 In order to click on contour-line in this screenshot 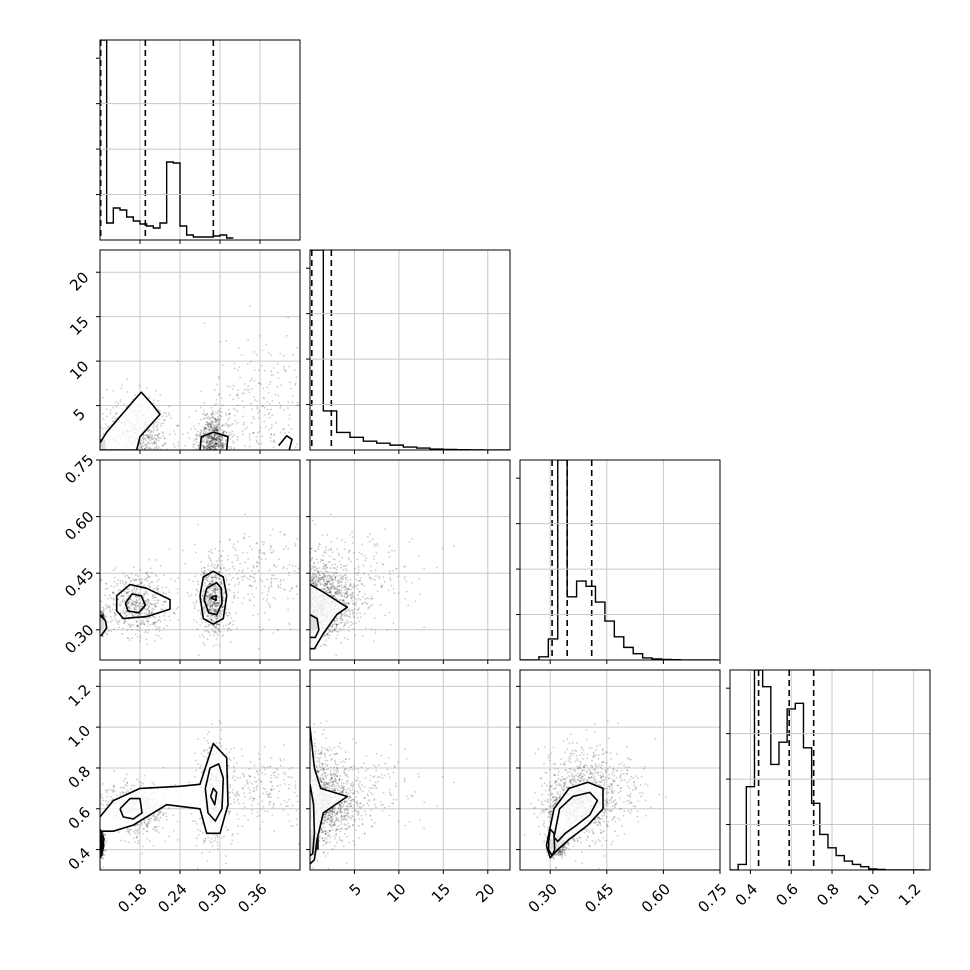, I will do `click(143, 601)`.